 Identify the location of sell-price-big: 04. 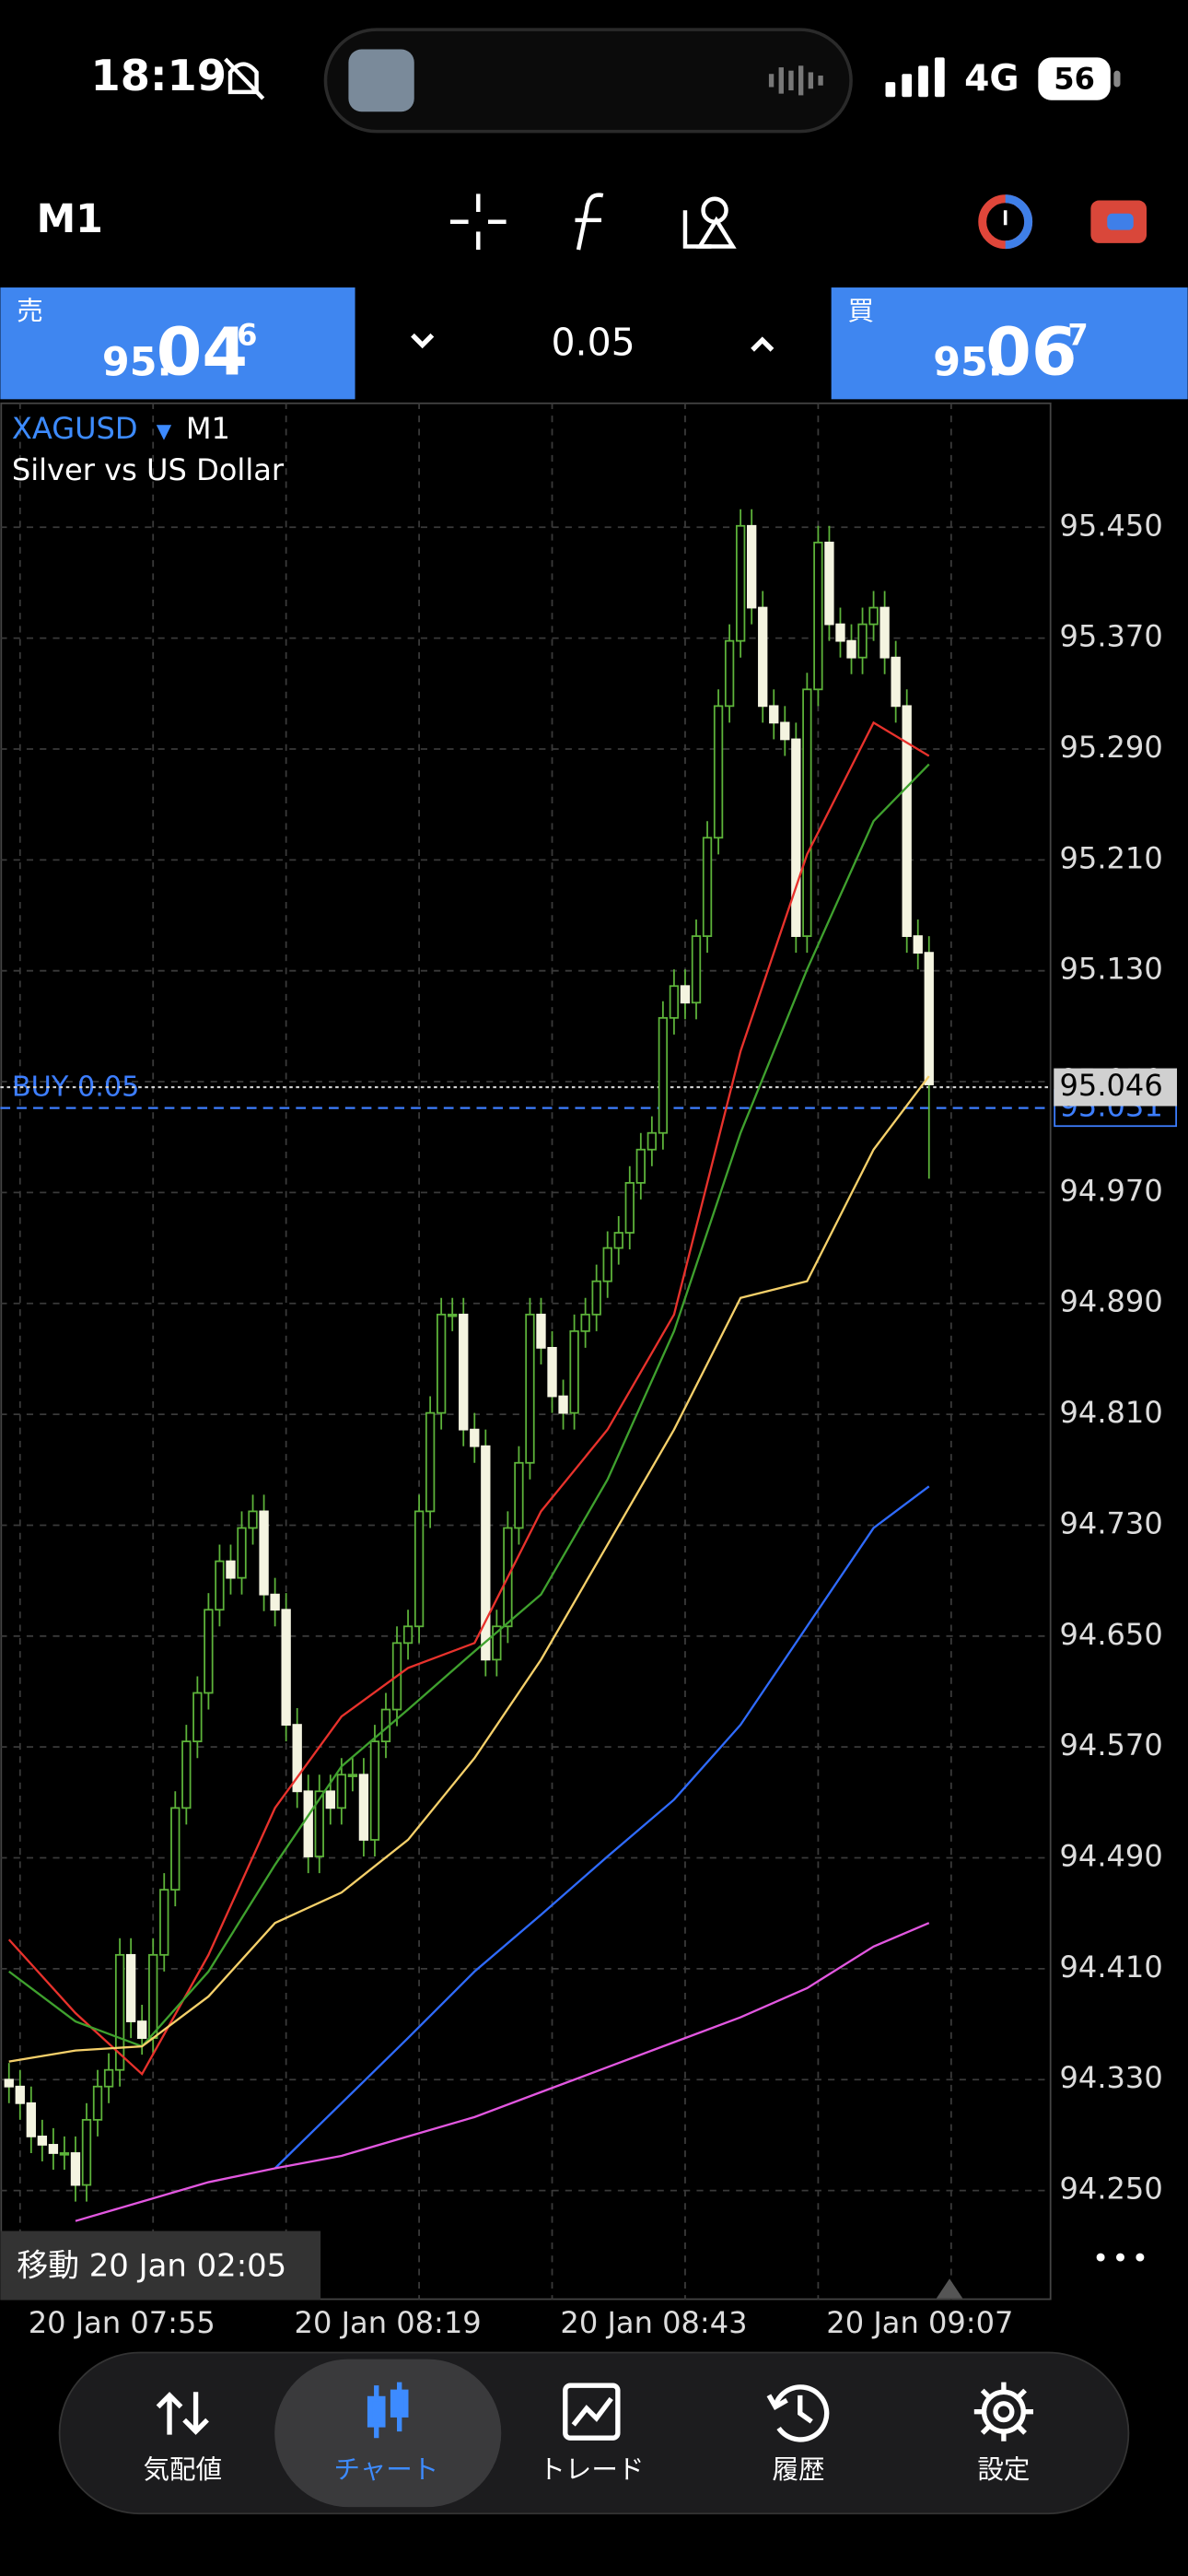
(202, 351).